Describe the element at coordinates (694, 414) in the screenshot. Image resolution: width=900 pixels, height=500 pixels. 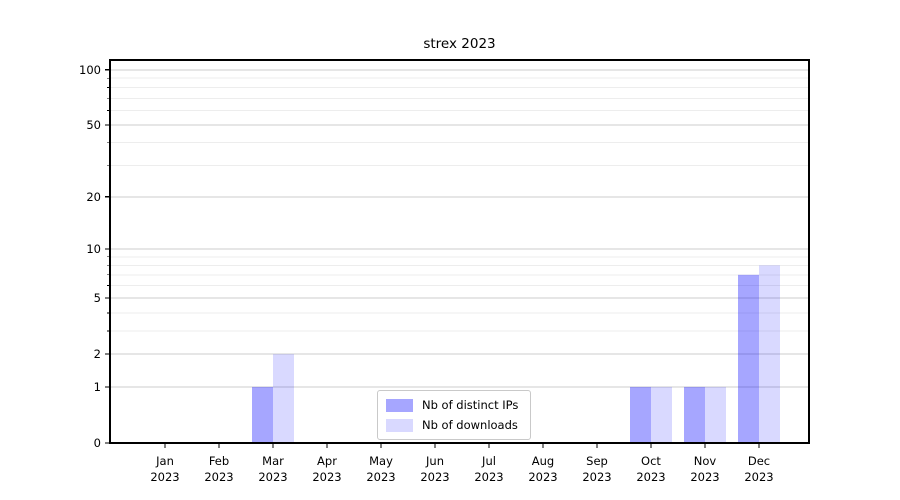
I see `bar-distinct-ips-nov` at that location.